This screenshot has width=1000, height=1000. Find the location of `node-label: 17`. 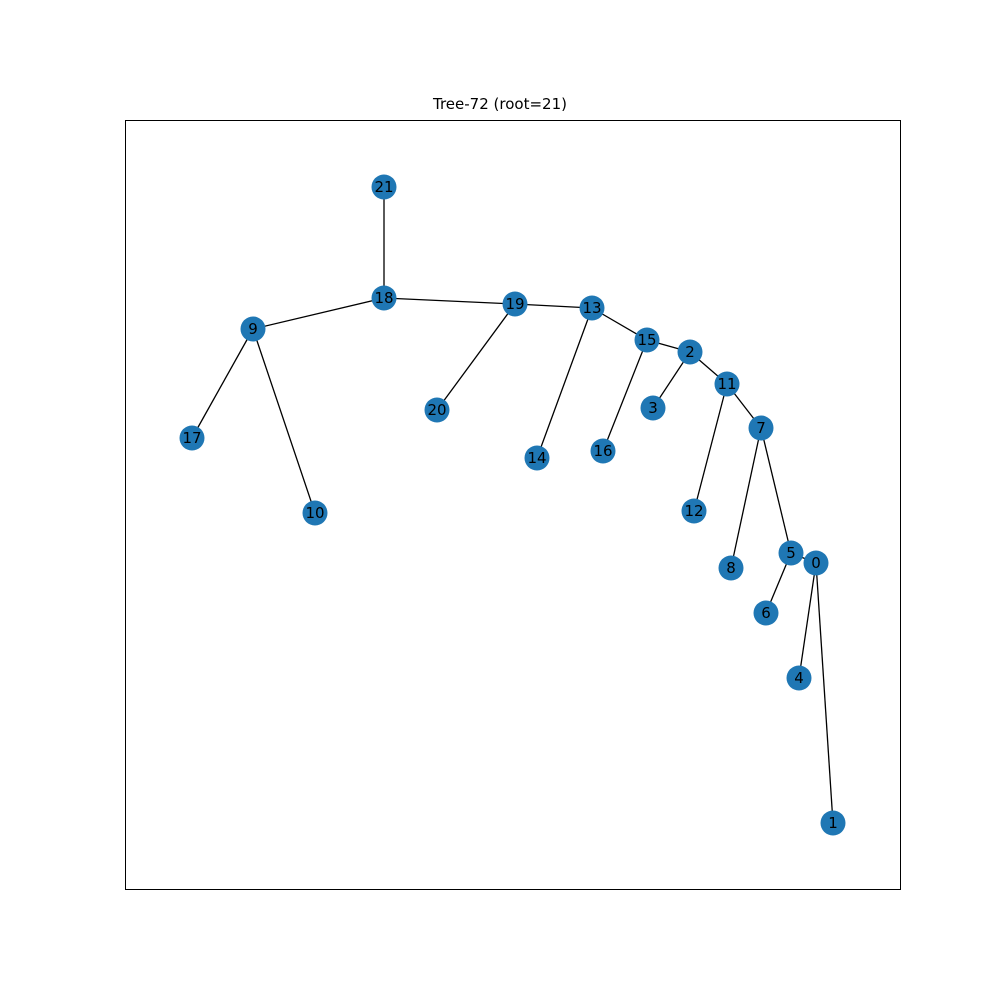

node-label: 17 is located at coordinates (191, 438).